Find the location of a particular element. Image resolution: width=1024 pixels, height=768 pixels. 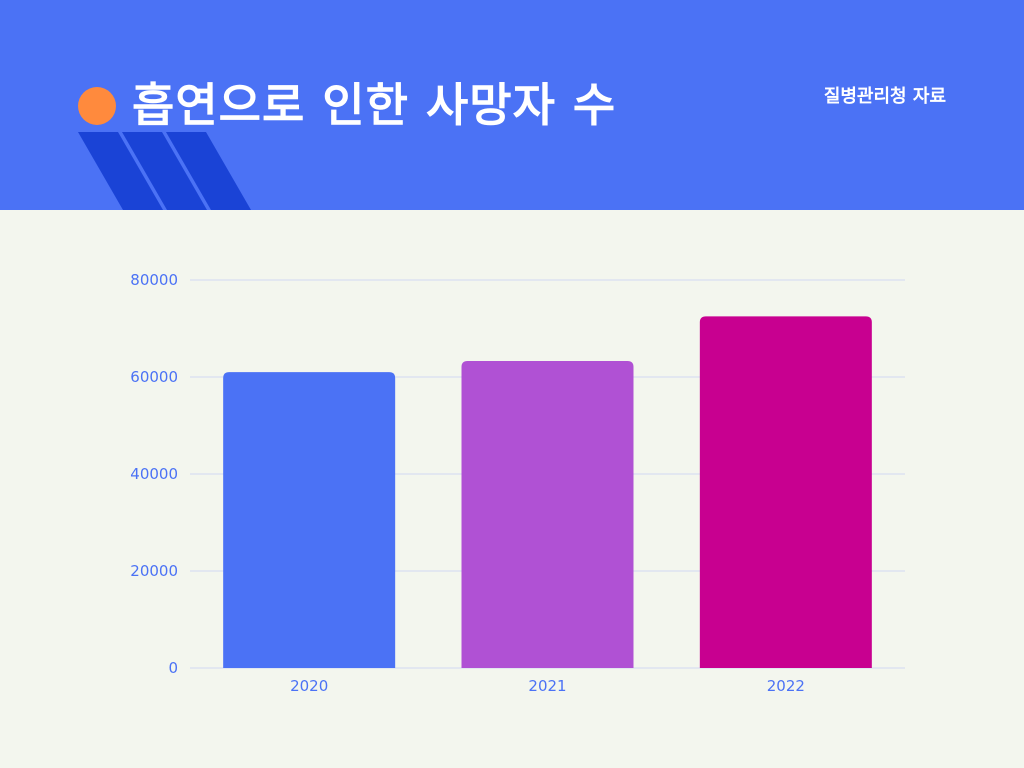

orange-dot-icon is located at coordinates (97, 106).